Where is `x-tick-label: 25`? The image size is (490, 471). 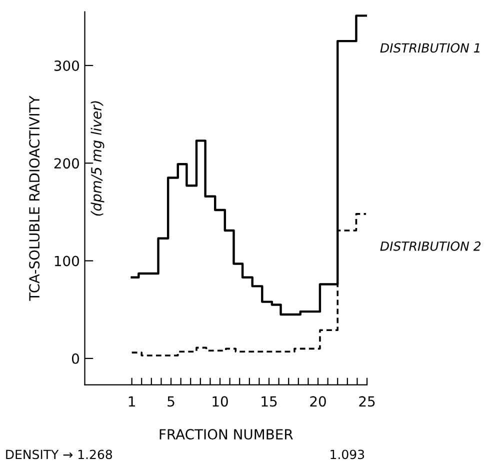
x-tick-label: 25 is located at coordinates (367, 401).